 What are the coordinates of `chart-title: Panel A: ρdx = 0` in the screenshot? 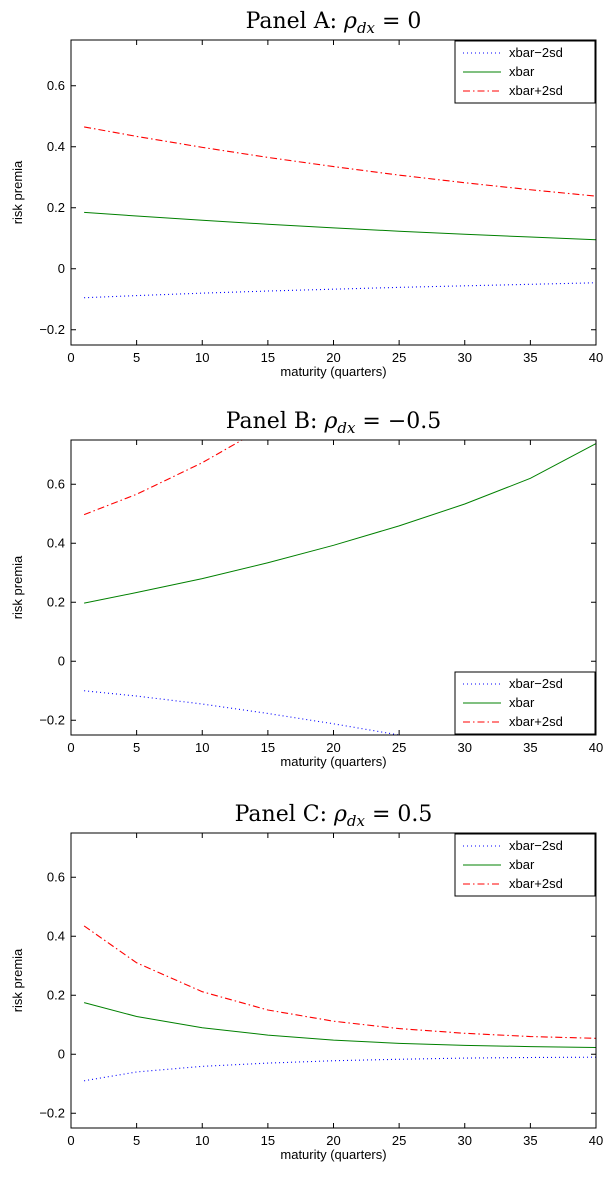 It's located at (334, 23).